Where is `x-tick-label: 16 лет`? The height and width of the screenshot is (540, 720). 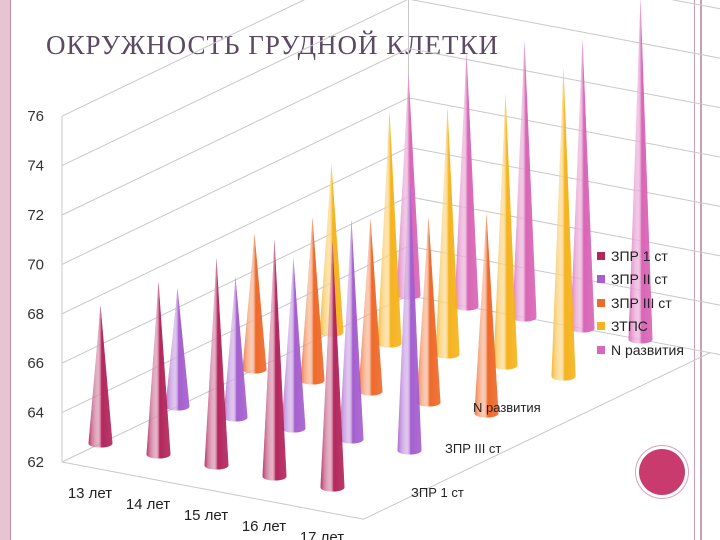 x-tick-label: 16 лет is located at coordinates (264, 526).